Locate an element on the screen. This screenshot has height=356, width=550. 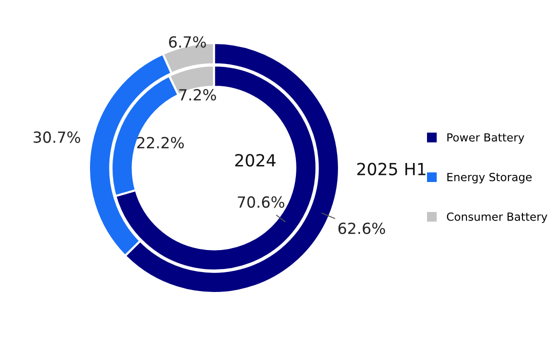
data-label: 70.6% is located at coordinates (261, 202).